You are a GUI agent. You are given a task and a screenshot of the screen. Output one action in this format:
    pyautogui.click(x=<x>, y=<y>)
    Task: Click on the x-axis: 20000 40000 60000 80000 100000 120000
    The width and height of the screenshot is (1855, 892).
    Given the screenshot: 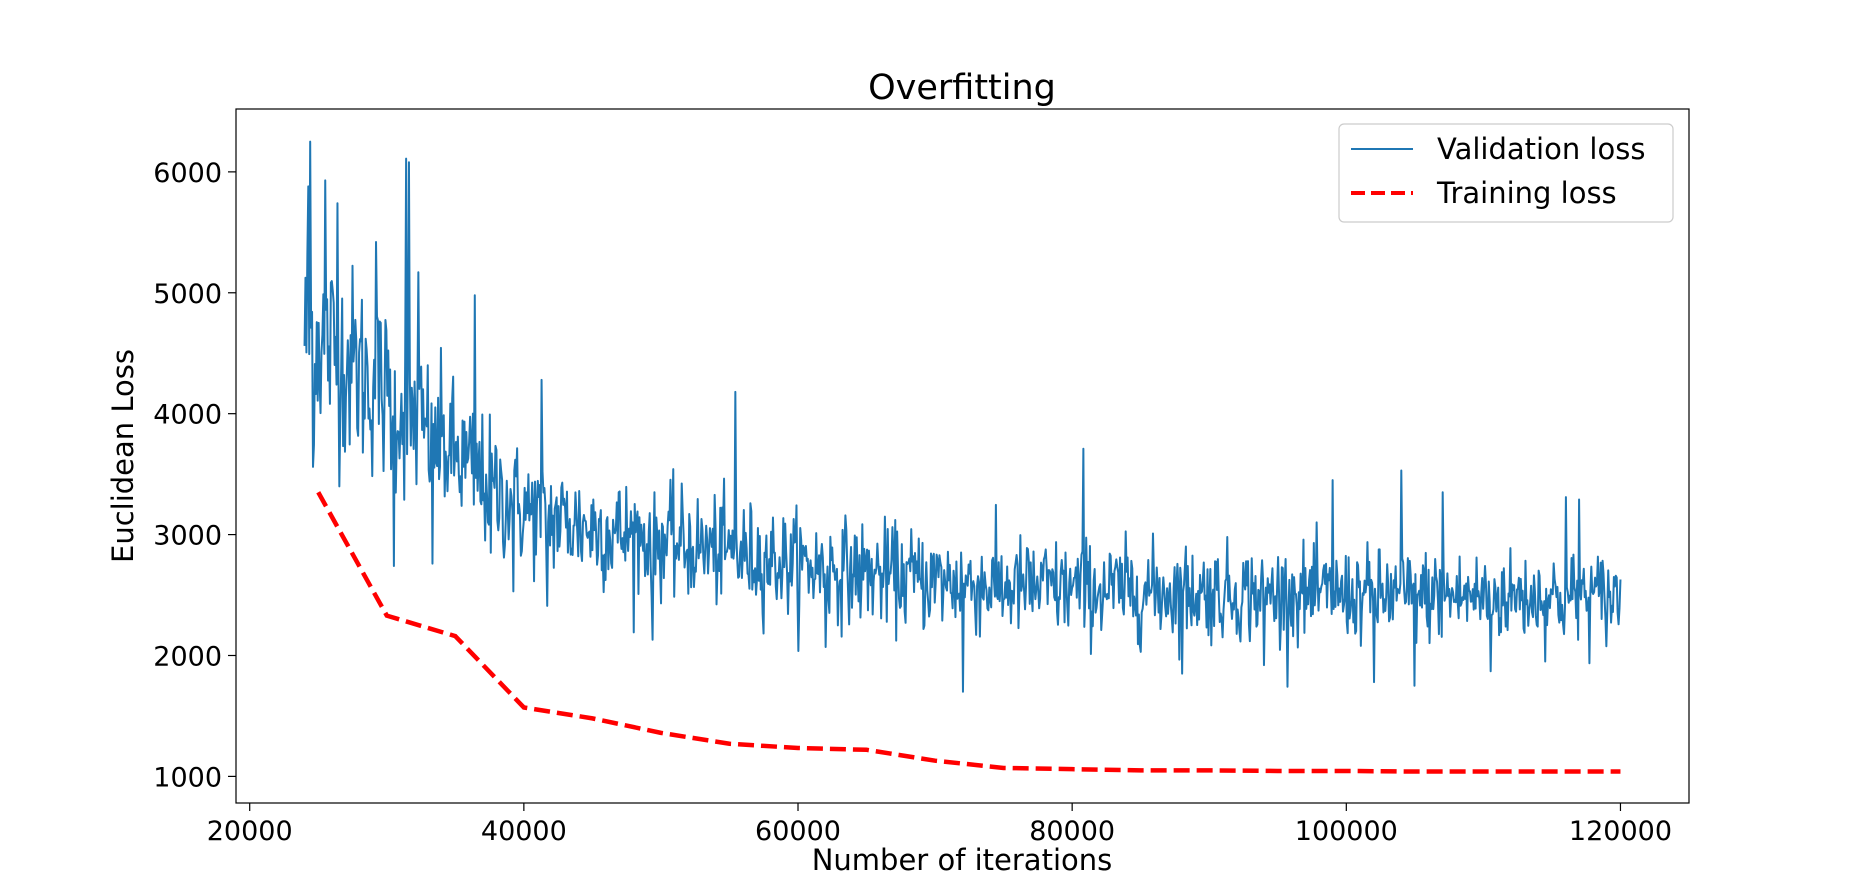 What is the action you would take?
    pyautogui.click(x=939, y=825)
    